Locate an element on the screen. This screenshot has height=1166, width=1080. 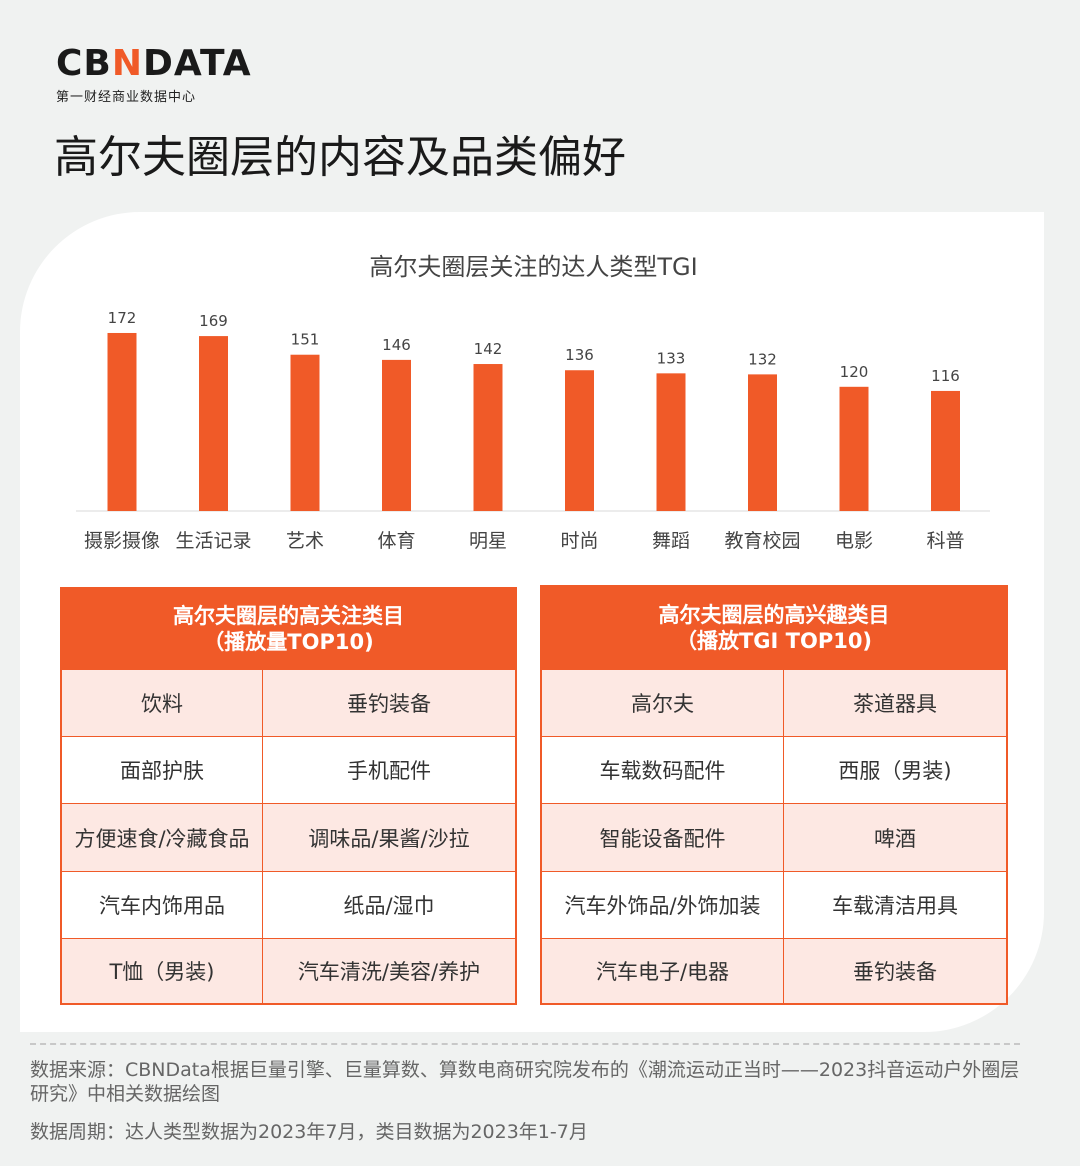
table-row: 高尔夫 茶道器具 is located at coordinates (774, 702).